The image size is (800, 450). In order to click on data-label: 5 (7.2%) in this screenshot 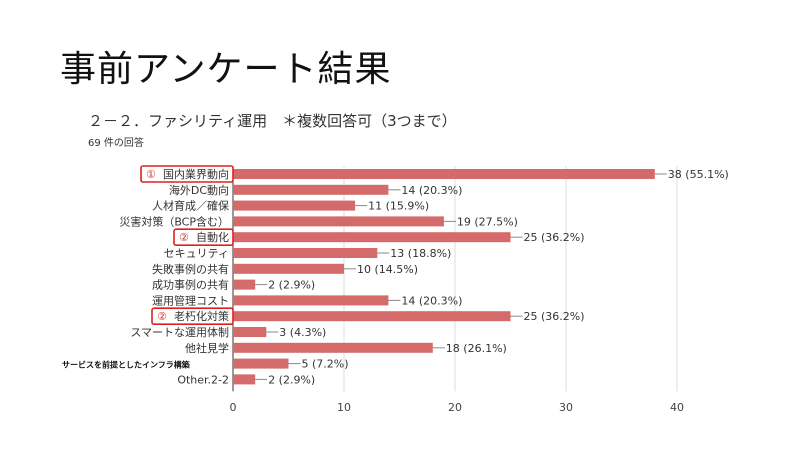, I will do `click(325, 364)`.